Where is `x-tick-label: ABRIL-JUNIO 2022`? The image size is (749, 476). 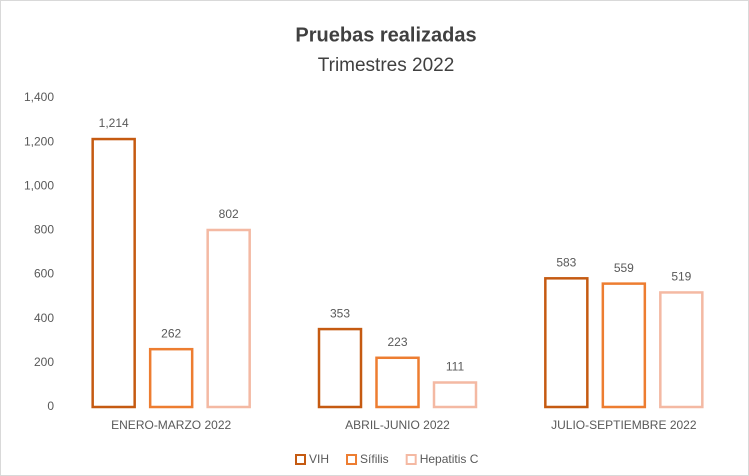
x-tick-label: ABRIL-JUNIO 2022 is located at coordinates (397, 425).